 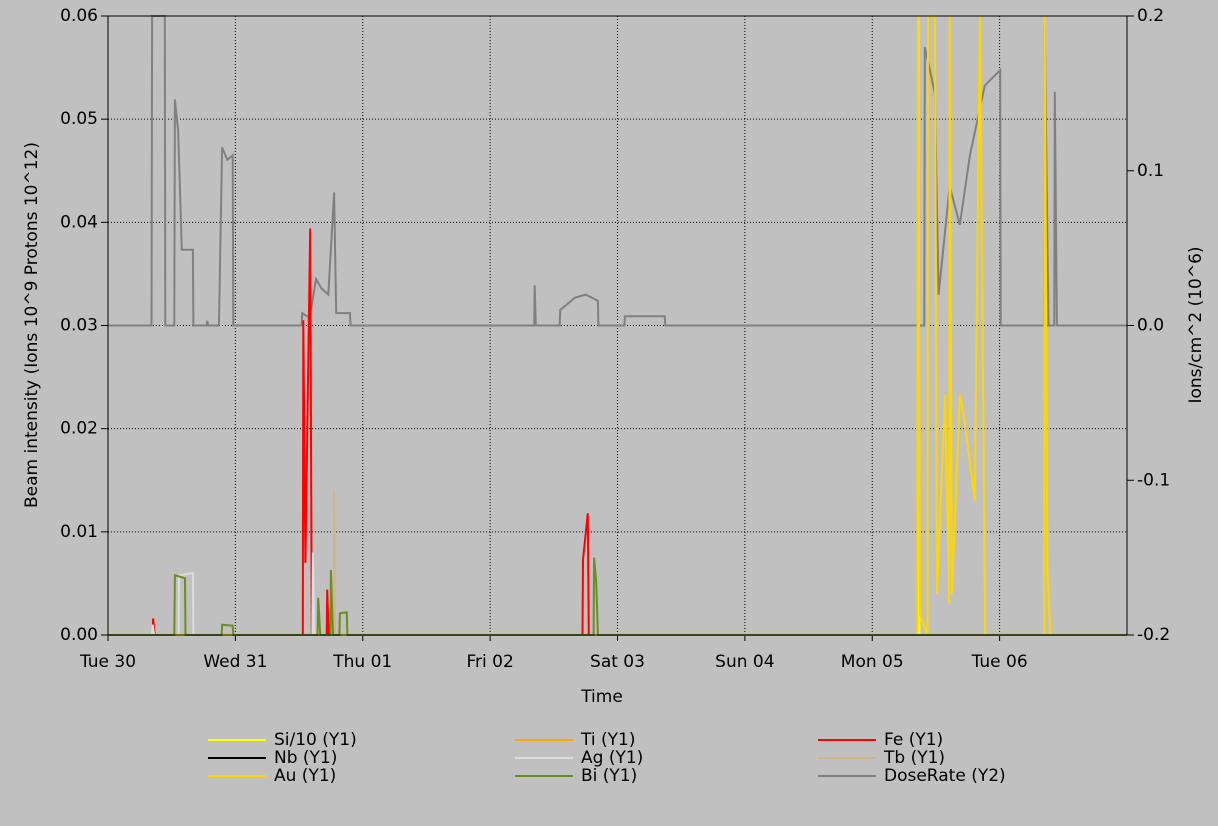 I want to click on y-tick-label: 0.04, so click(x=79, y=222).